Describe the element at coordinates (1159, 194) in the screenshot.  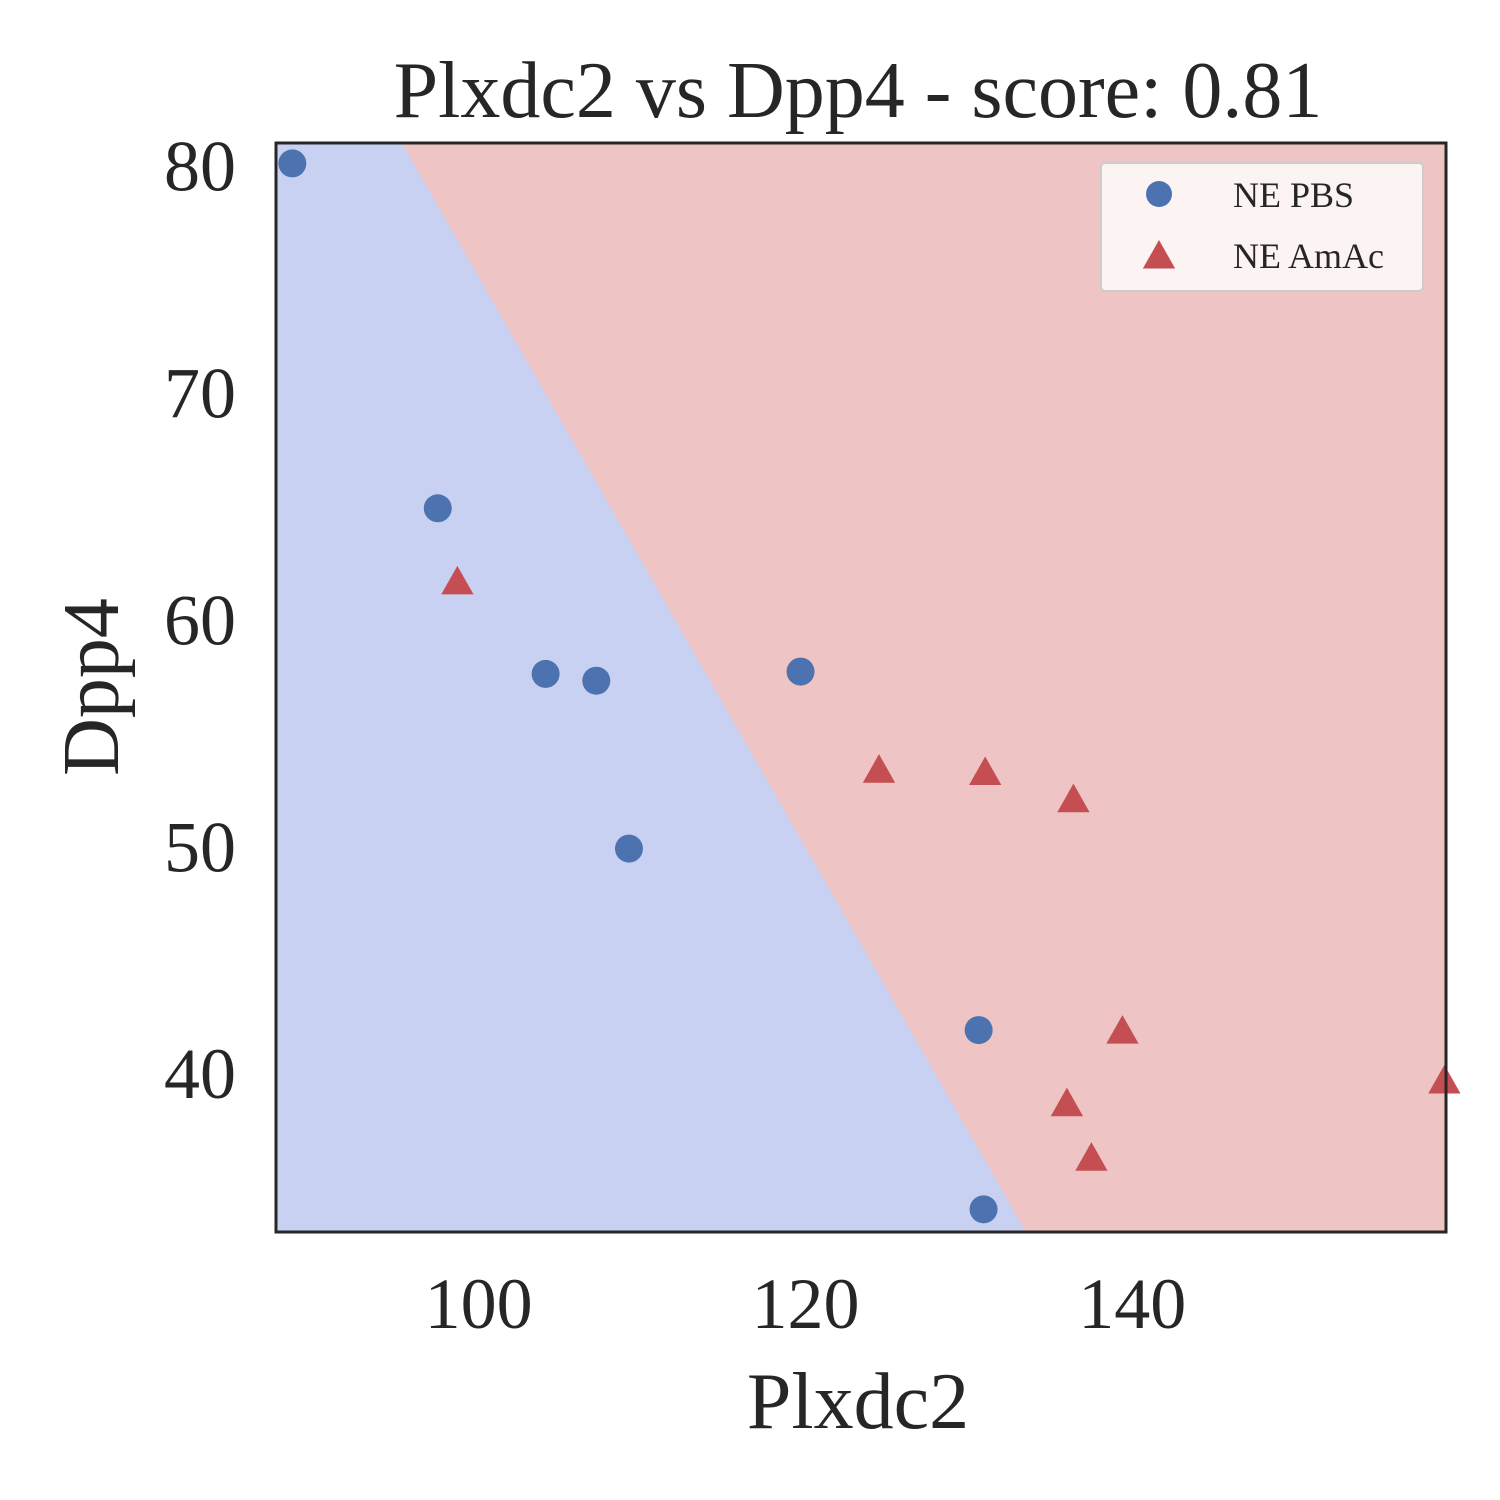
I see `legend-ne-pbs-marker` at that location.